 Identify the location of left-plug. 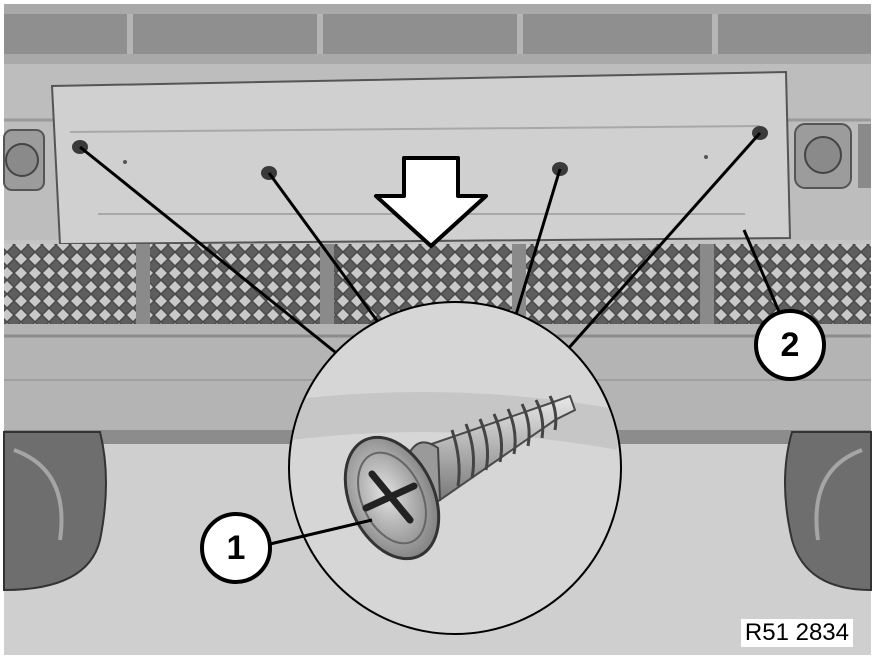
(24, 160).